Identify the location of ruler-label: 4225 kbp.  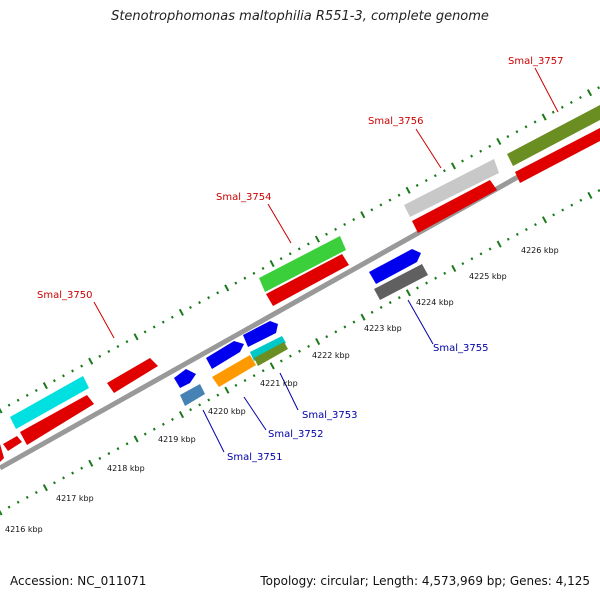
(488, 276).